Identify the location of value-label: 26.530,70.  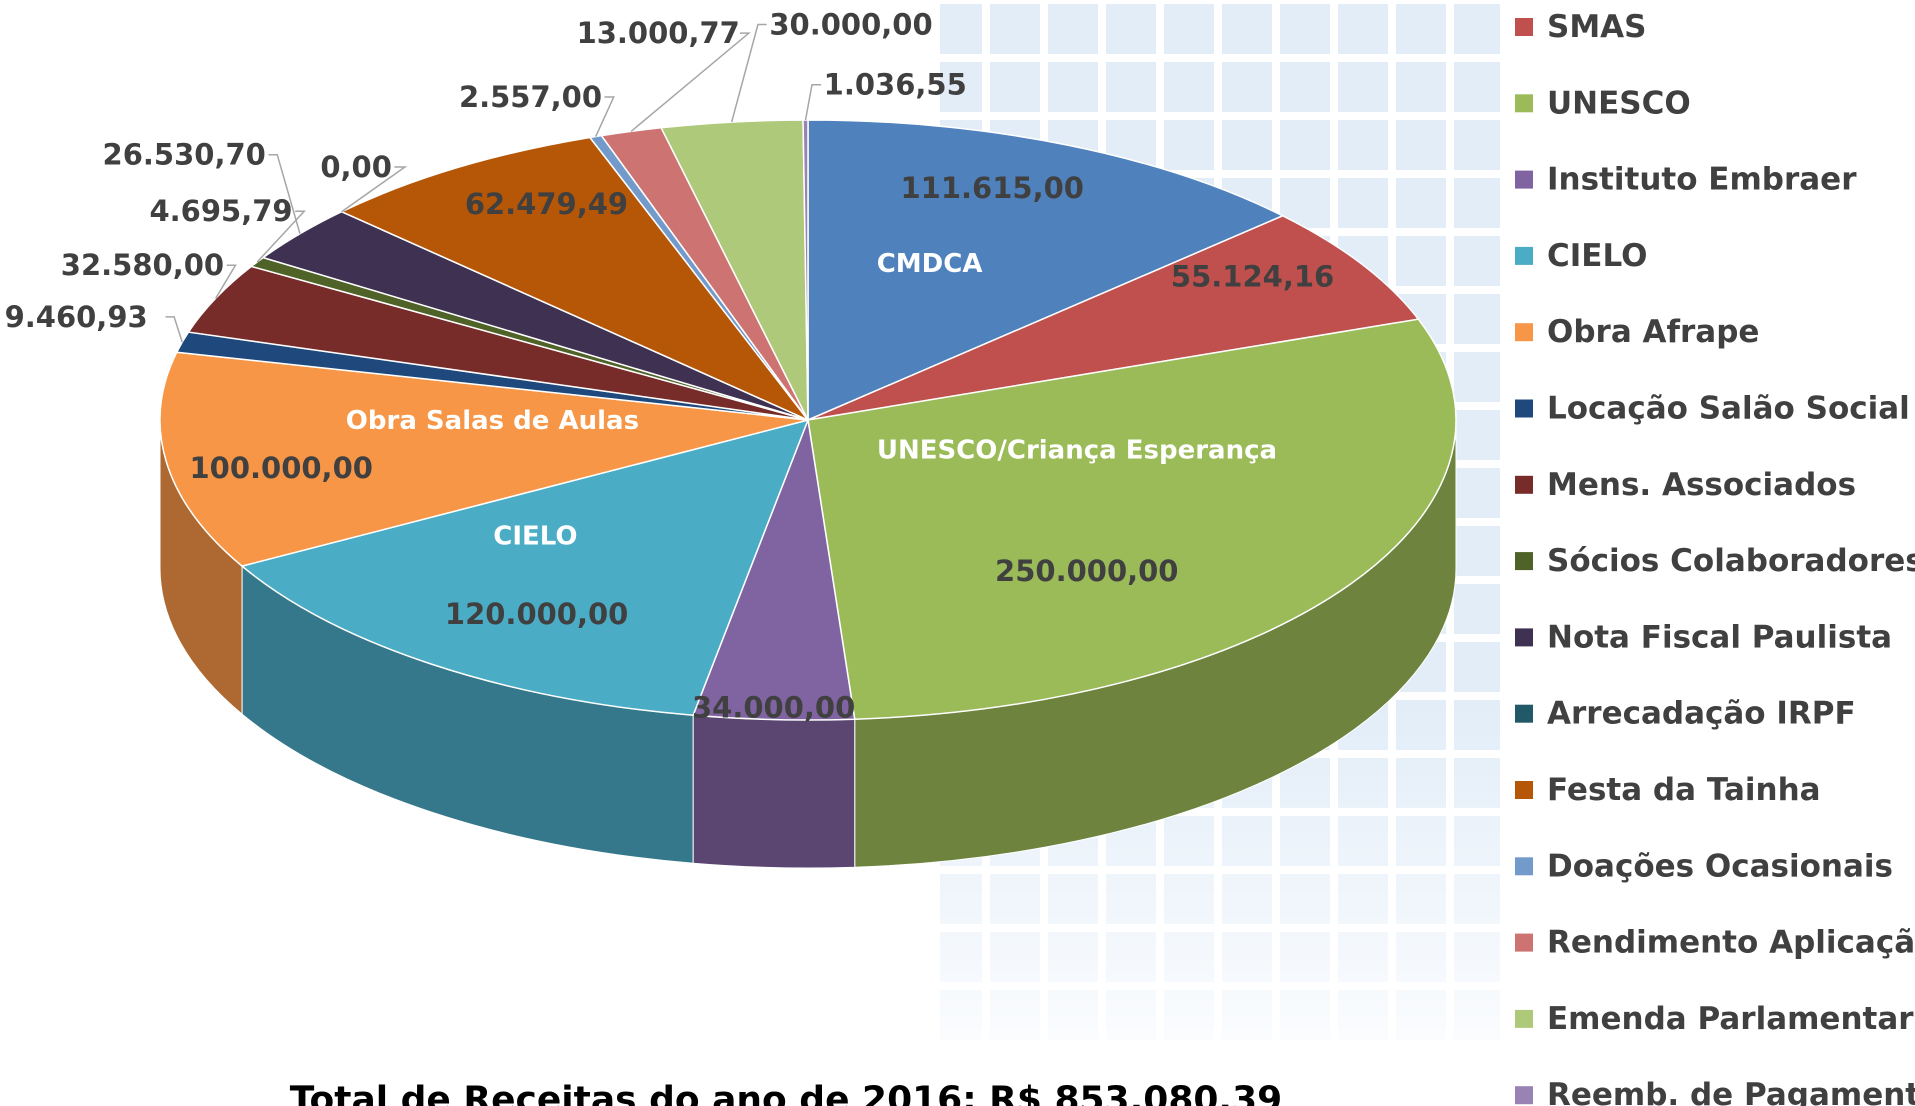
(184, 155).